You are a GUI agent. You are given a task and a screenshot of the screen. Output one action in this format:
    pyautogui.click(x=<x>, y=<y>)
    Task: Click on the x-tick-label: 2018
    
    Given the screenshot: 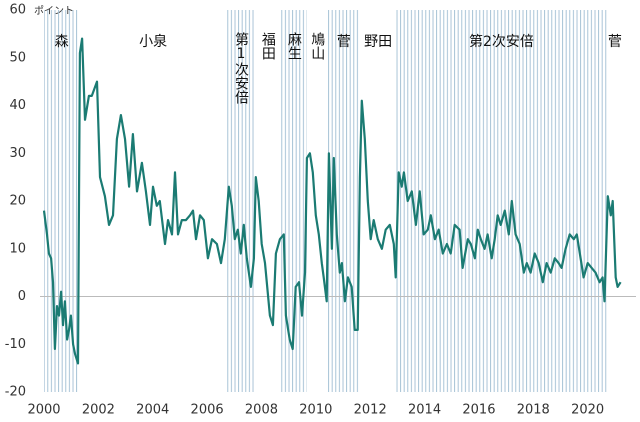 What is the action you would take?
    pyautogui.click(x=533, y=410)
    